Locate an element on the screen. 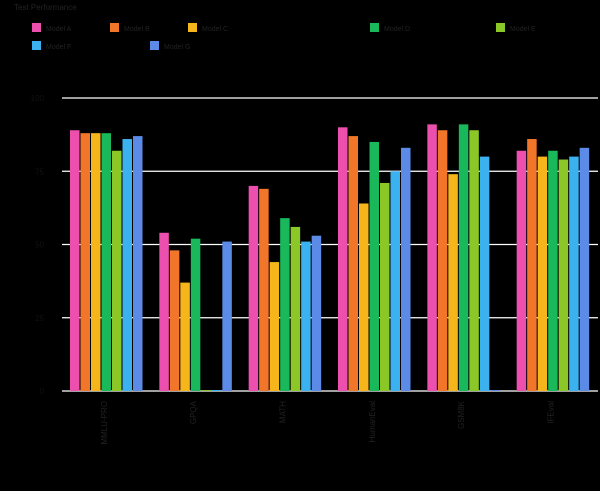  y-tick-label: 0 is located at coordinates (42, 391).